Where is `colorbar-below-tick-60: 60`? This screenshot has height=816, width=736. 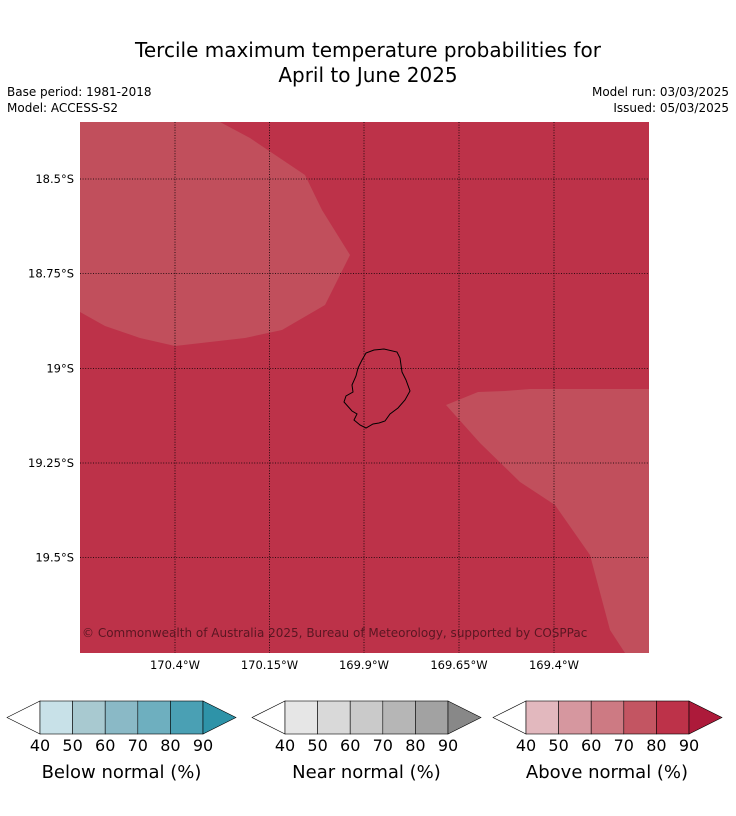 colorbar-below-tick-60: 60 is located at coordinates (105, 745).